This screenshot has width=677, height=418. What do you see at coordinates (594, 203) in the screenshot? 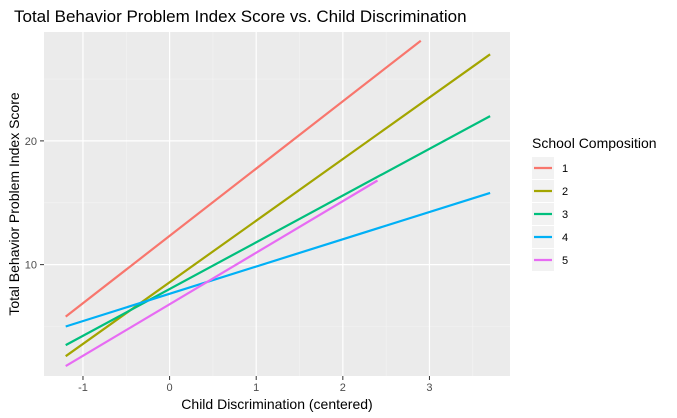
I see `legend: School Composition 1 2 3 4 5` at bounding box center [594, 203].